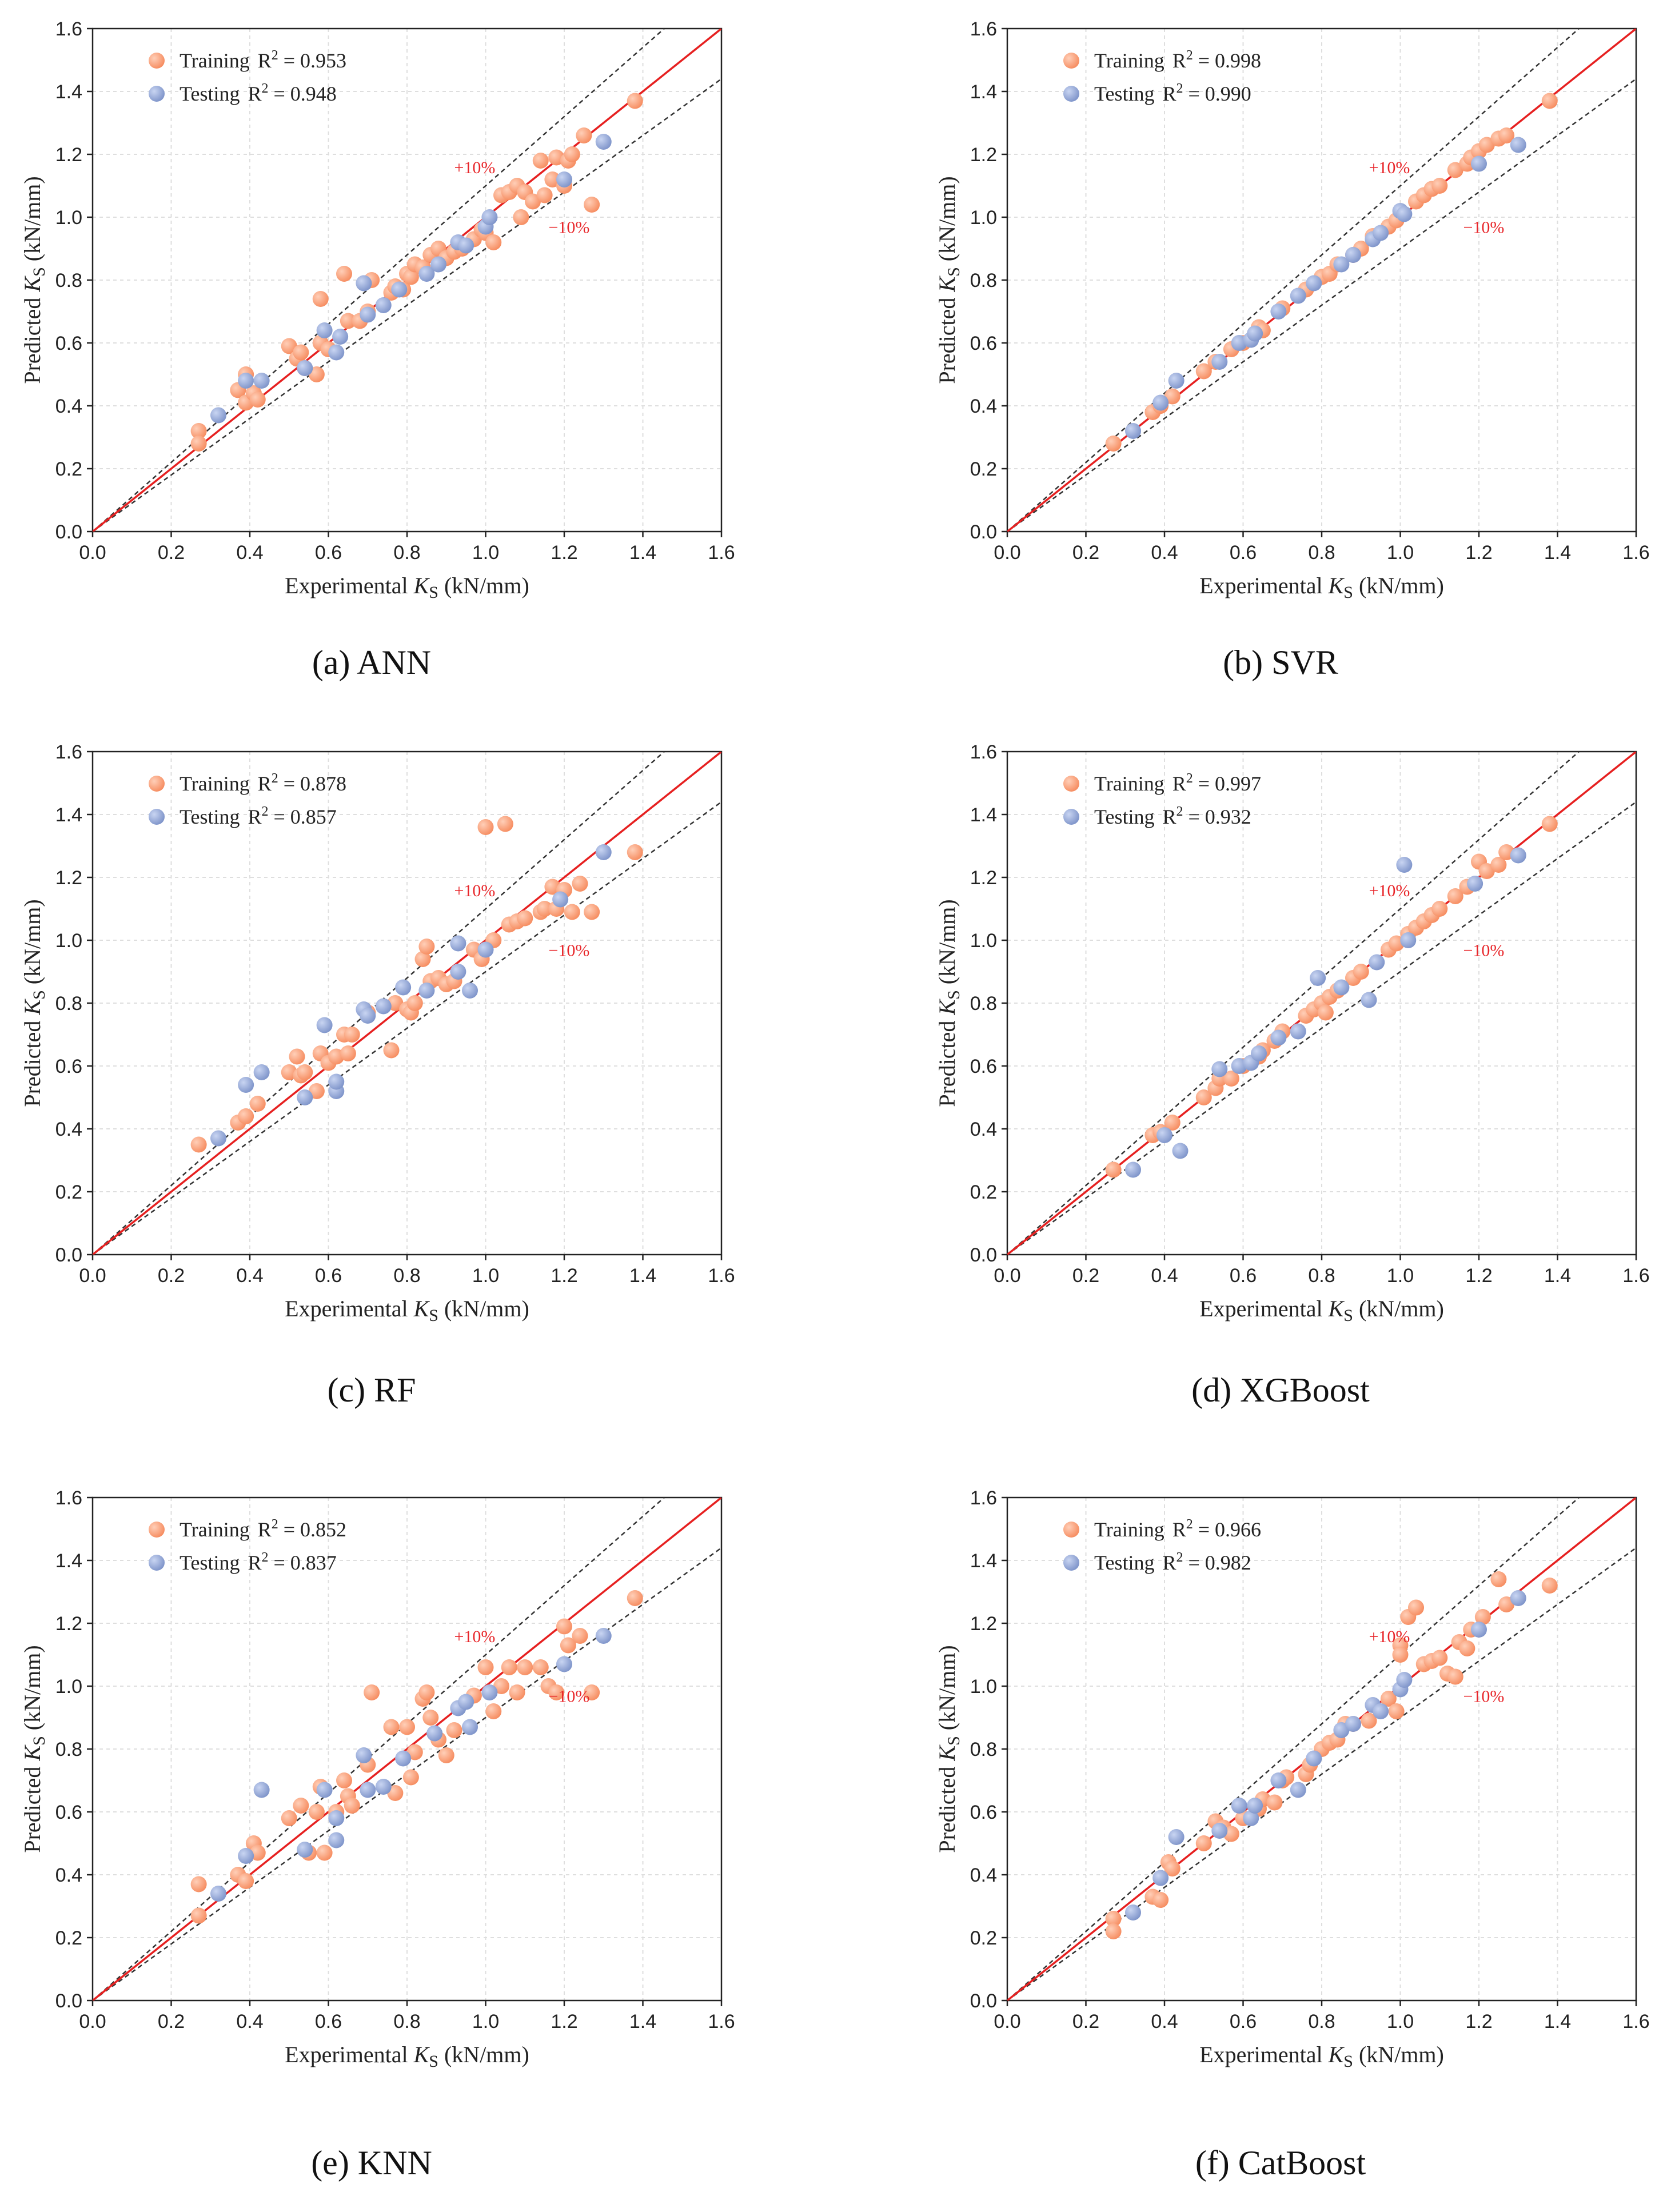 This screenshot has width=1671, height=2212. Describe the element at coordinates (1007, 1276) in the screenshot. I see `x-tick-label: 0.0` at that location.